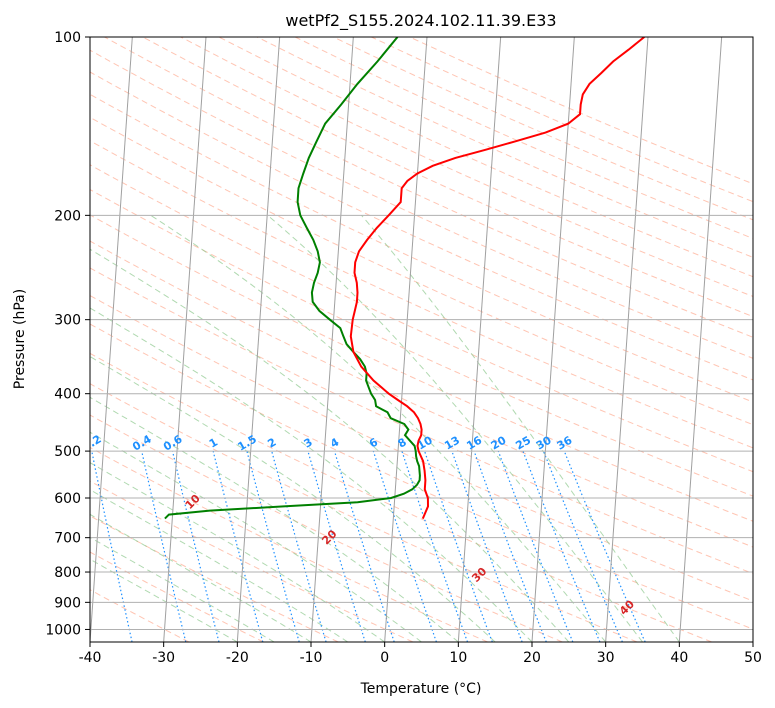  I want to click on x-tick-label: -40, so click(90, 658).